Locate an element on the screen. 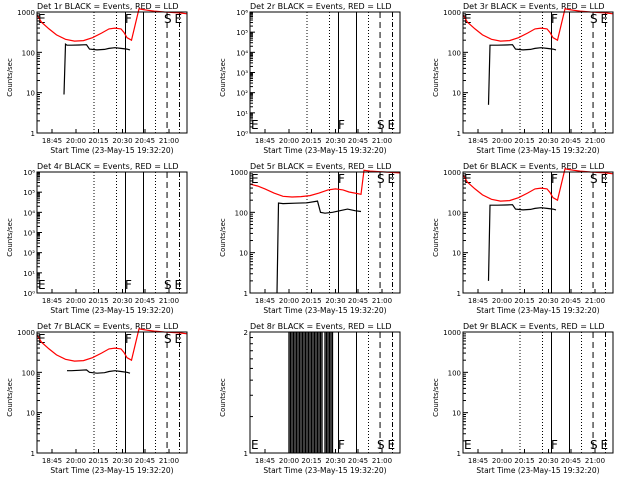 This screenshot has height=480, width=640. panel-title: Det 5r BLACK = Events, RED = LLD is located at coordinates (321, 166).